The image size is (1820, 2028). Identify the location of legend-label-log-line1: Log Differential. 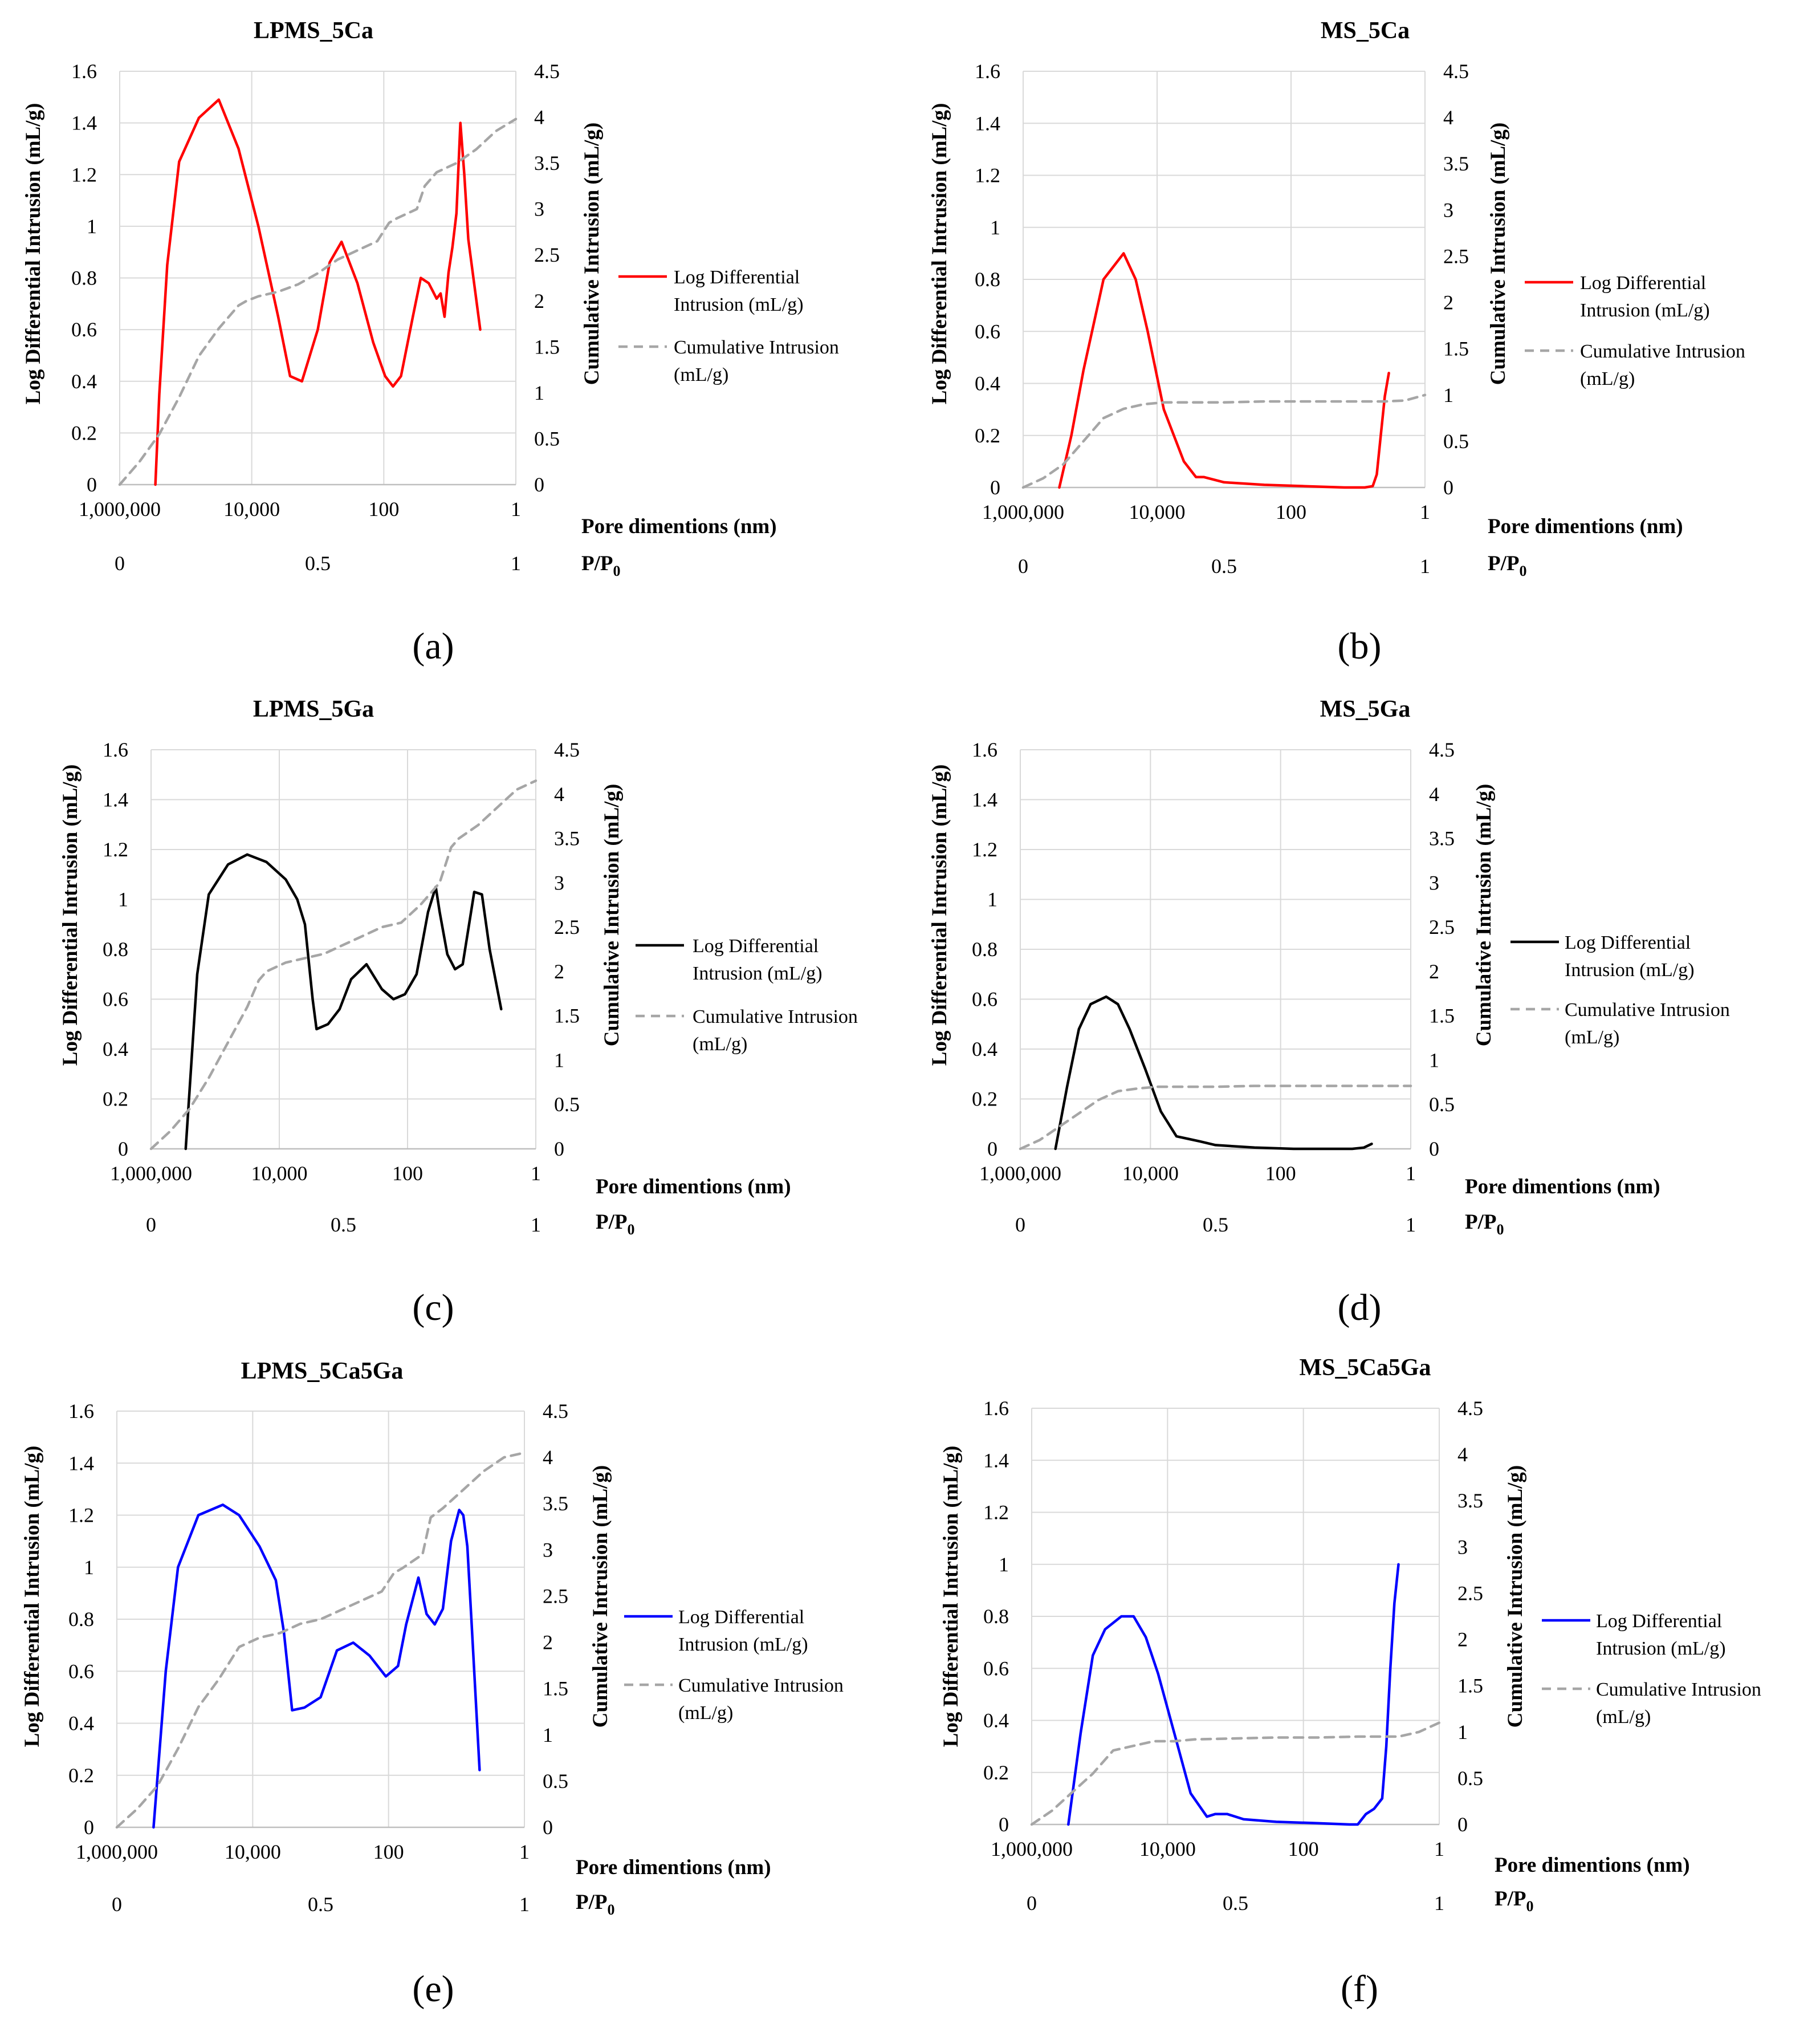
(1628, 943).